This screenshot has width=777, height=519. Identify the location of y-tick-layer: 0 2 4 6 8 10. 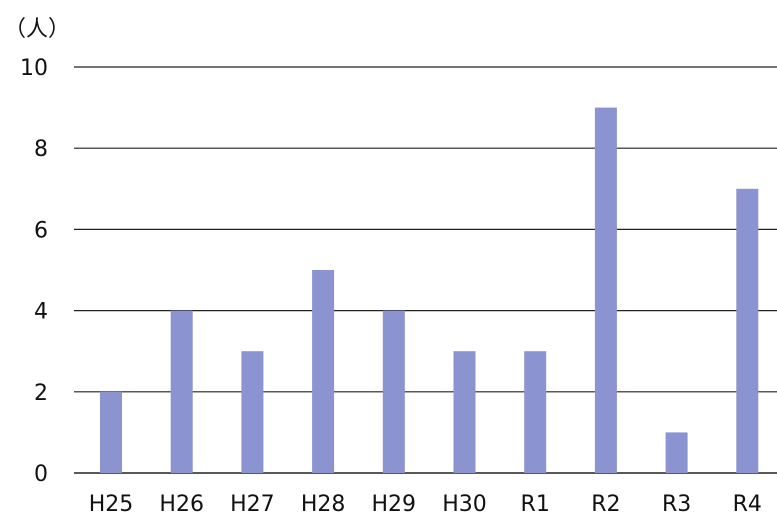
(34, 271).